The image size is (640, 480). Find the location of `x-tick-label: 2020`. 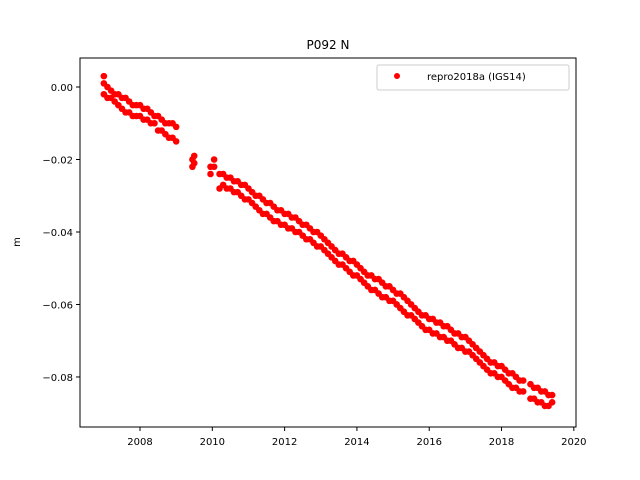

x-tick-label: 2020 is located at coordinates (573, 442).